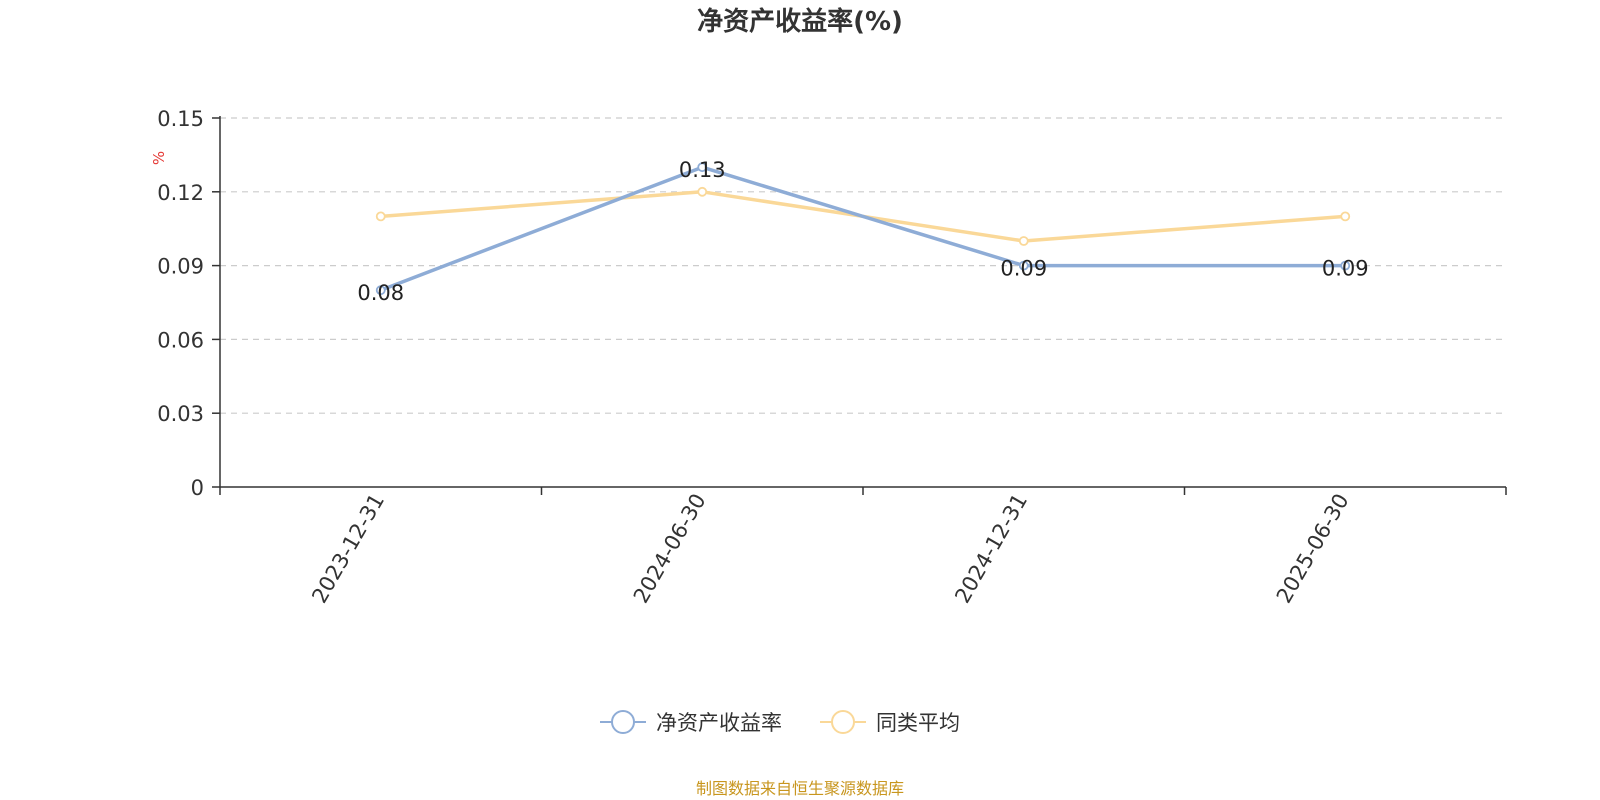 The width and height of the screenshot is (1600, 800). I want to click on legend: 净资产收益率 同类平均, so click(780, 722).